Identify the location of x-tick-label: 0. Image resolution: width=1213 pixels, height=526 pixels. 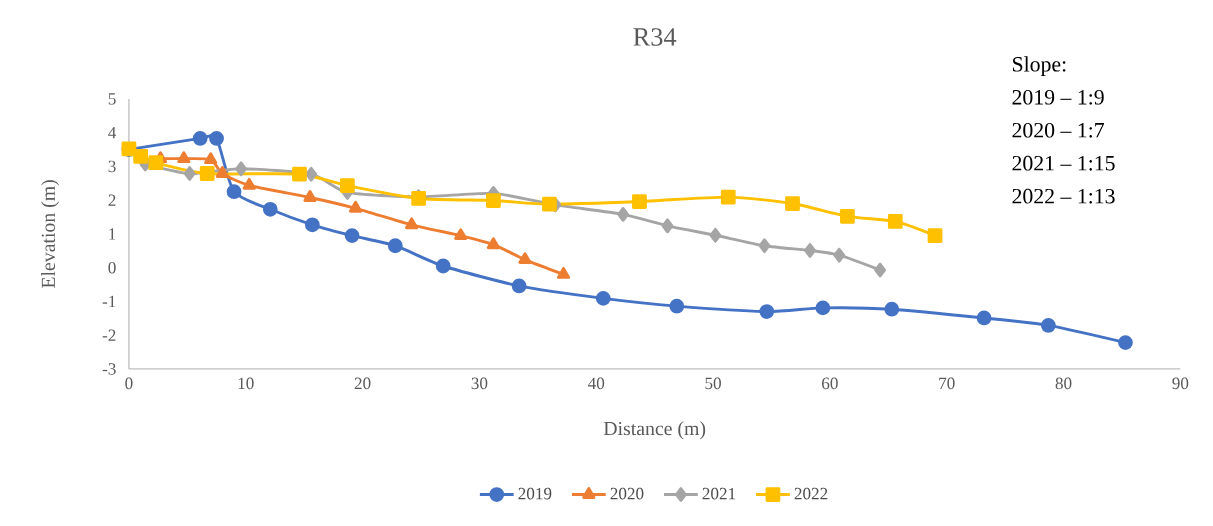
(129, 383).